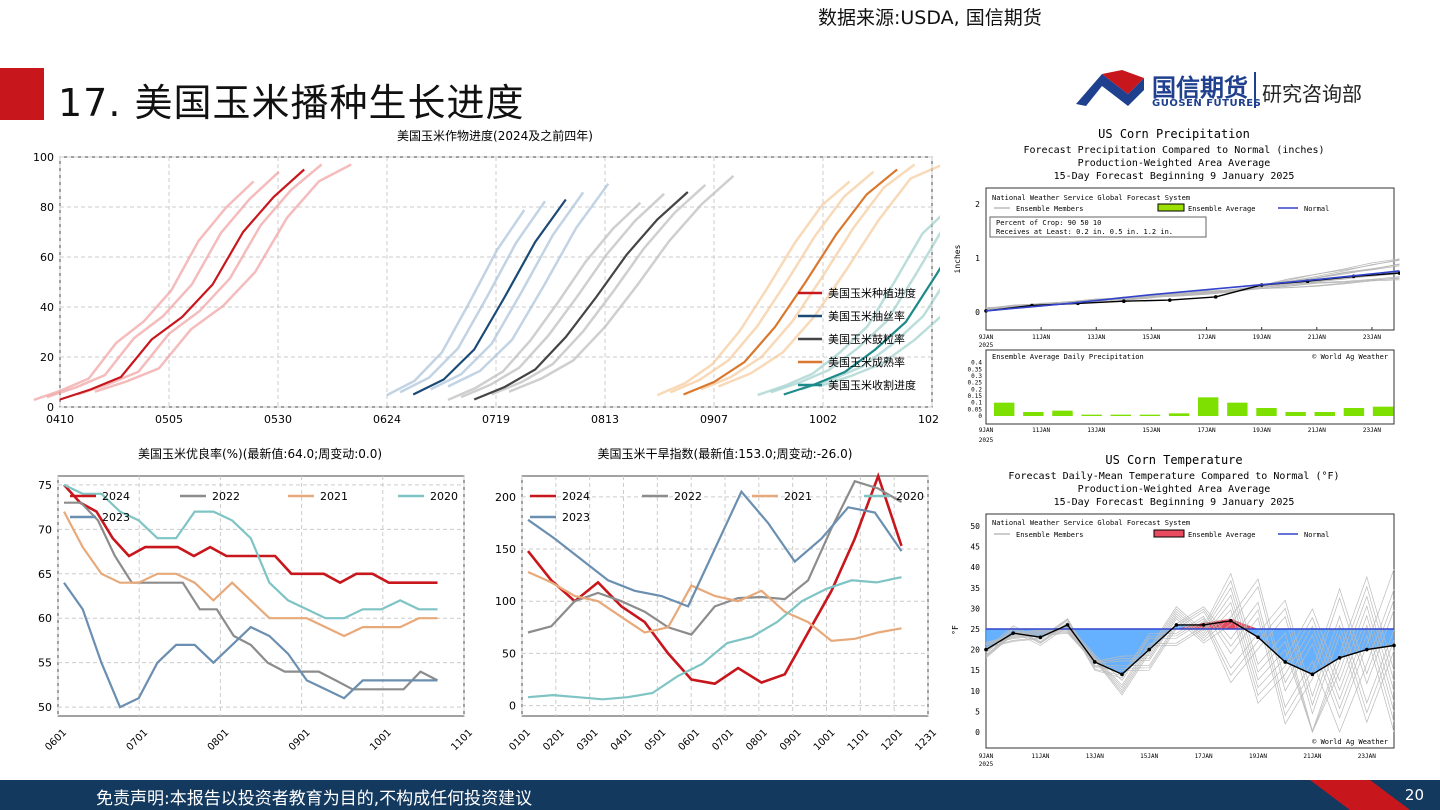 Image resolution: width=1440 pixels, height=810 pixels. I want to click on temp-legend-avg-swatch, so click(1169, 533).